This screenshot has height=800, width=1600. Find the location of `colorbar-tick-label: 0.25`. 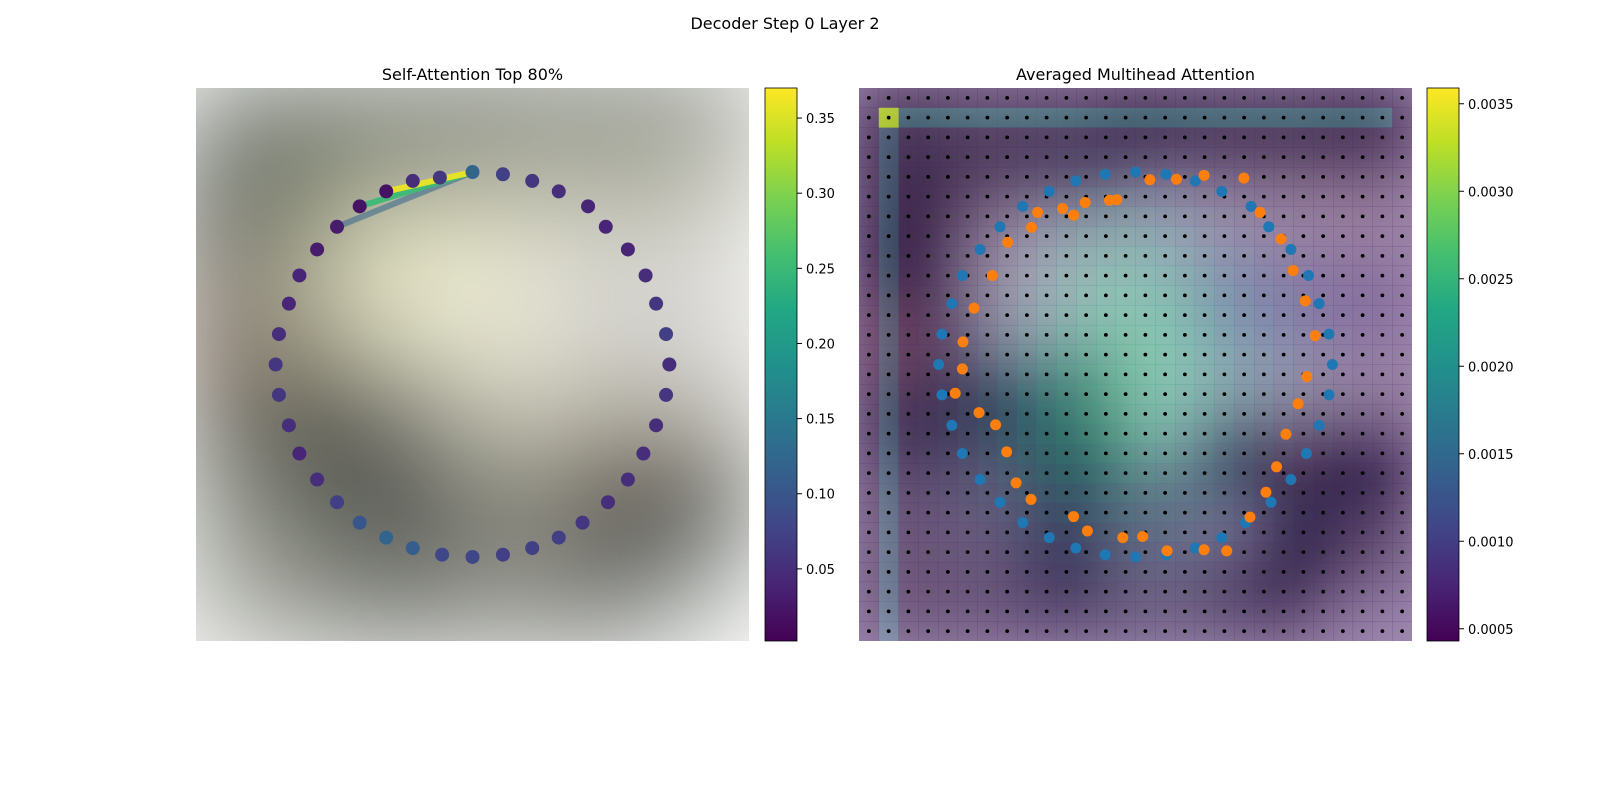

colorbar-tick-label: 0.25 is located at coordinates (820, 269).